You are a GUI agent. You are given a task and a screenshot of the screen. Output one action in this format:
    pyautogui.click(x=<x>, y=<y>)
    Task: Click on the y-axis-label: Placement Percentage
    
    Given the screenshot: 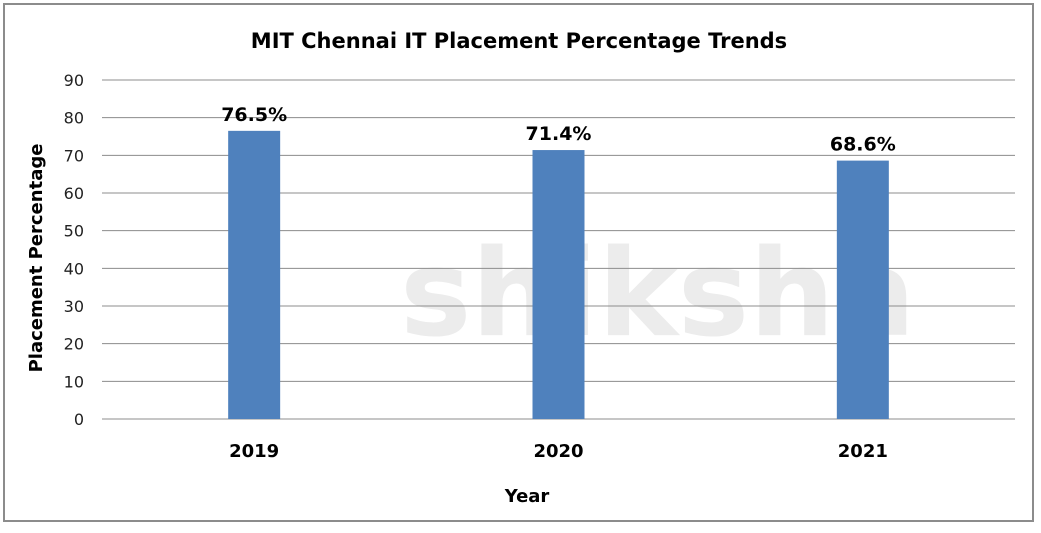 What is the action you would take?
    pyautogui.click(x=36, y=258)
    